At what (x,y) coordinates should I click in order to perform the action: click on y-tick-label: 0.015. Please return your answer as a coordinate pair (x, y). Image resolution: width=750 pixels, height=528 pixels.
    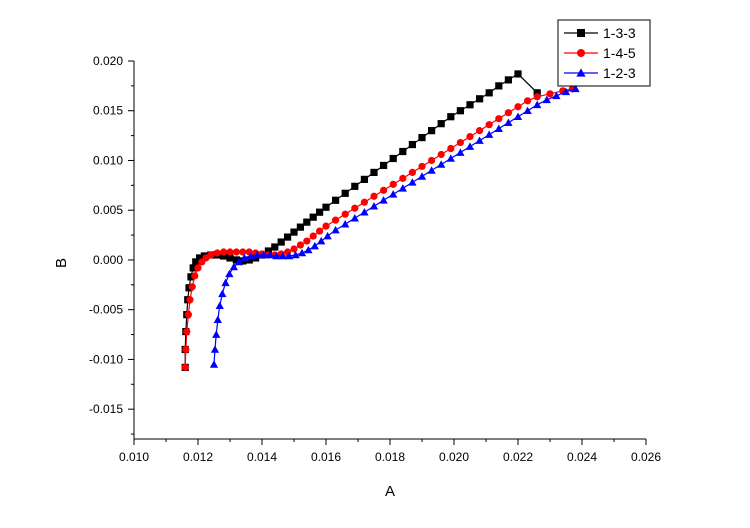
    Looking at the image, I should click on (108, 111).